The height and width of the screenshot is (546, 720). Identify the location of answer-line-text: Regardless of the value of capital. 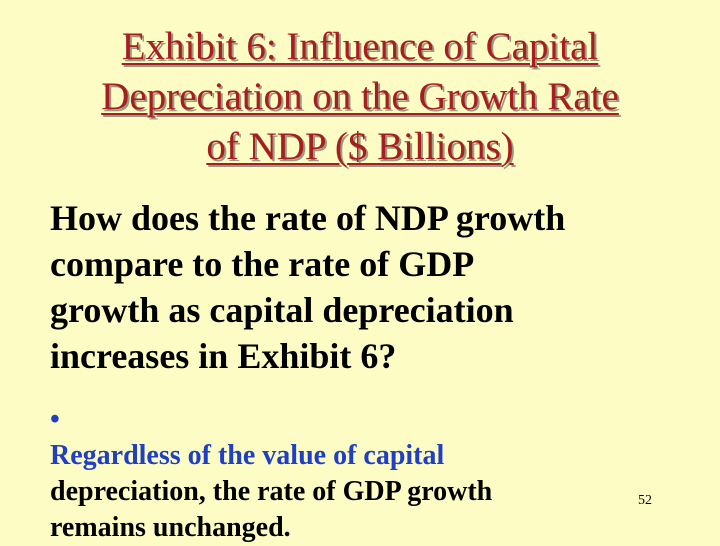
(247, 455).